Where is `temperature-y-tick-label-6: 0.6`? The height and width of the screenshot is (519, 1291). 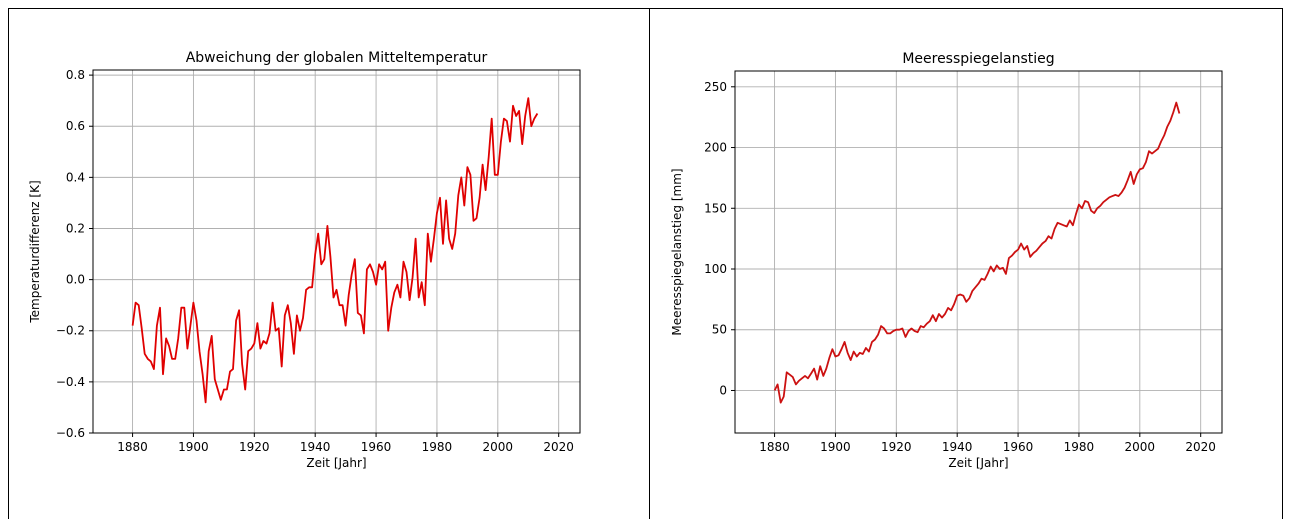
temperature-y-tick-label-6: 0.6 is located at coordinates (75, 126).